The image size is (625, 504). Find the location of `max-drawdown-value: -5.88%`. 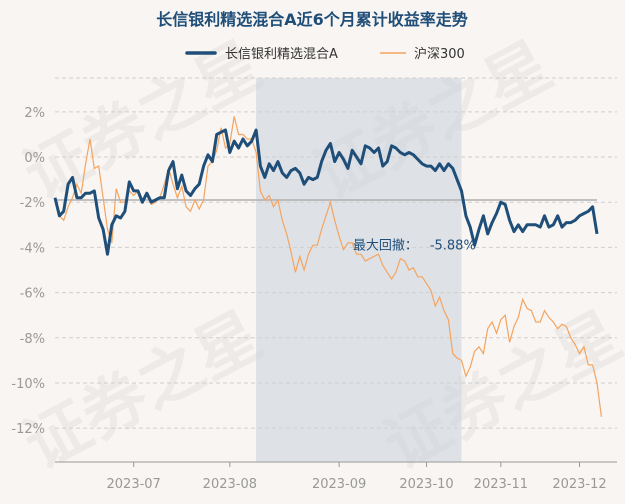

max-drawdown-value: -5.88% is located at coordinates (453, 246).